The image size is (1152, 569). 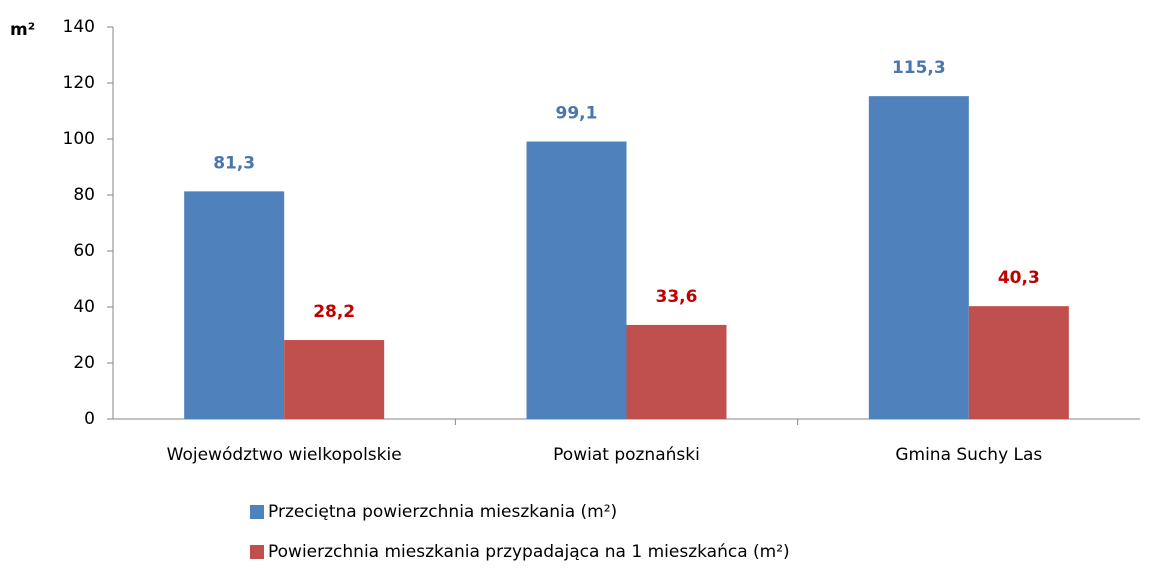 What do you see at coordinates (79, 139) in the screenshot?
I see `y-tick-label: 100` at bounding box center [79, 139].